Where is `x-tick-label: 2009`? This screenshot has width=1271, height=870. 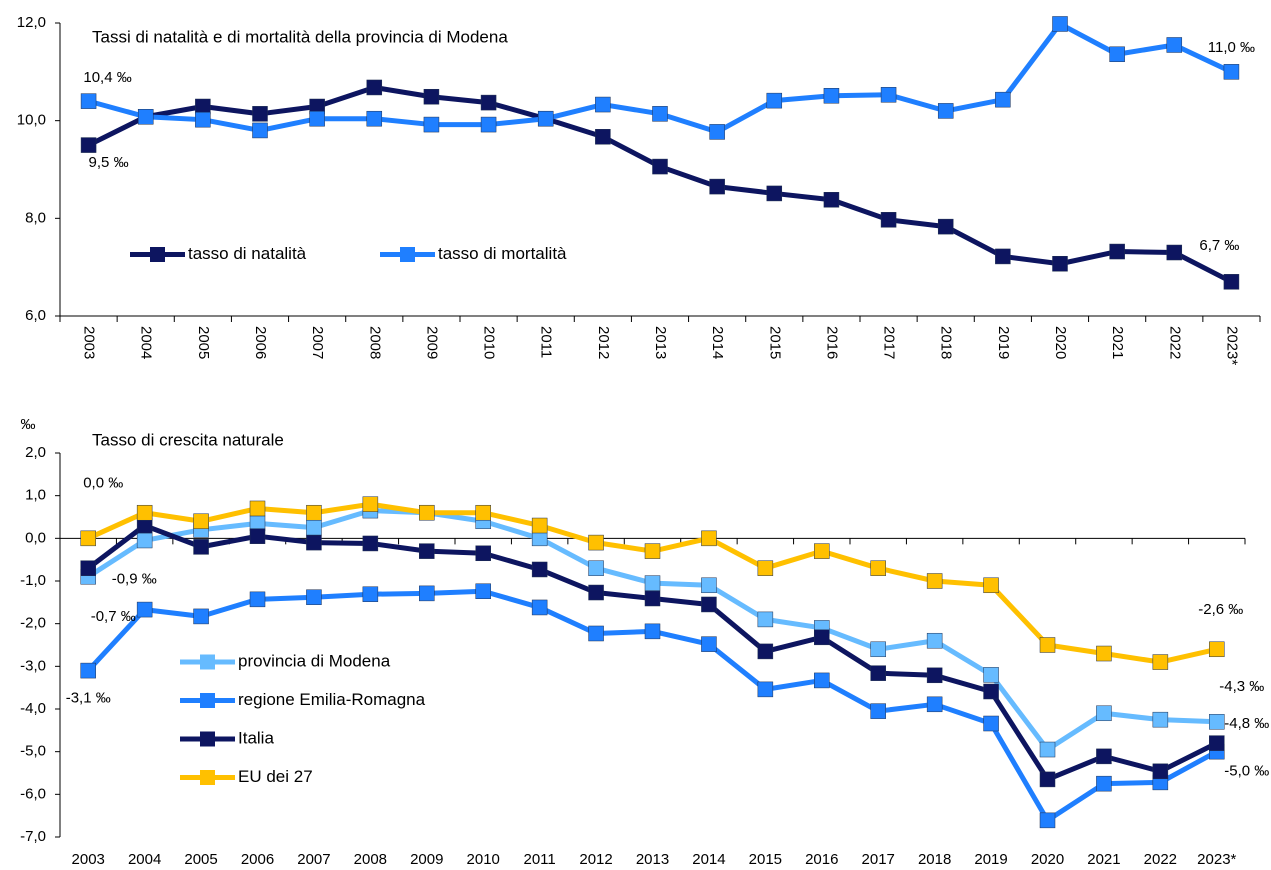 x-tick-label: 2009 is located at coordinates (431, 342).